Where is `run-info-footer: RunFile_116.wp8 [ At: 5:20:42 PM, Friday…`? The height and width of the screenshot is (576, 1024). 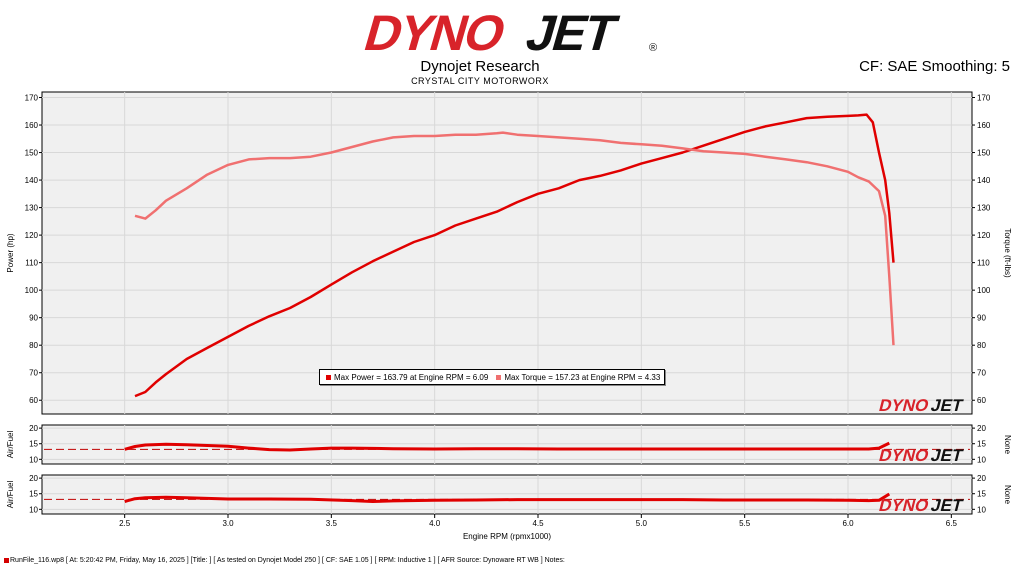 run-info-footer: RunFile_116.wp8 [ At: 5:20:42 PM, Friday… is located at coordinates (284, 560).